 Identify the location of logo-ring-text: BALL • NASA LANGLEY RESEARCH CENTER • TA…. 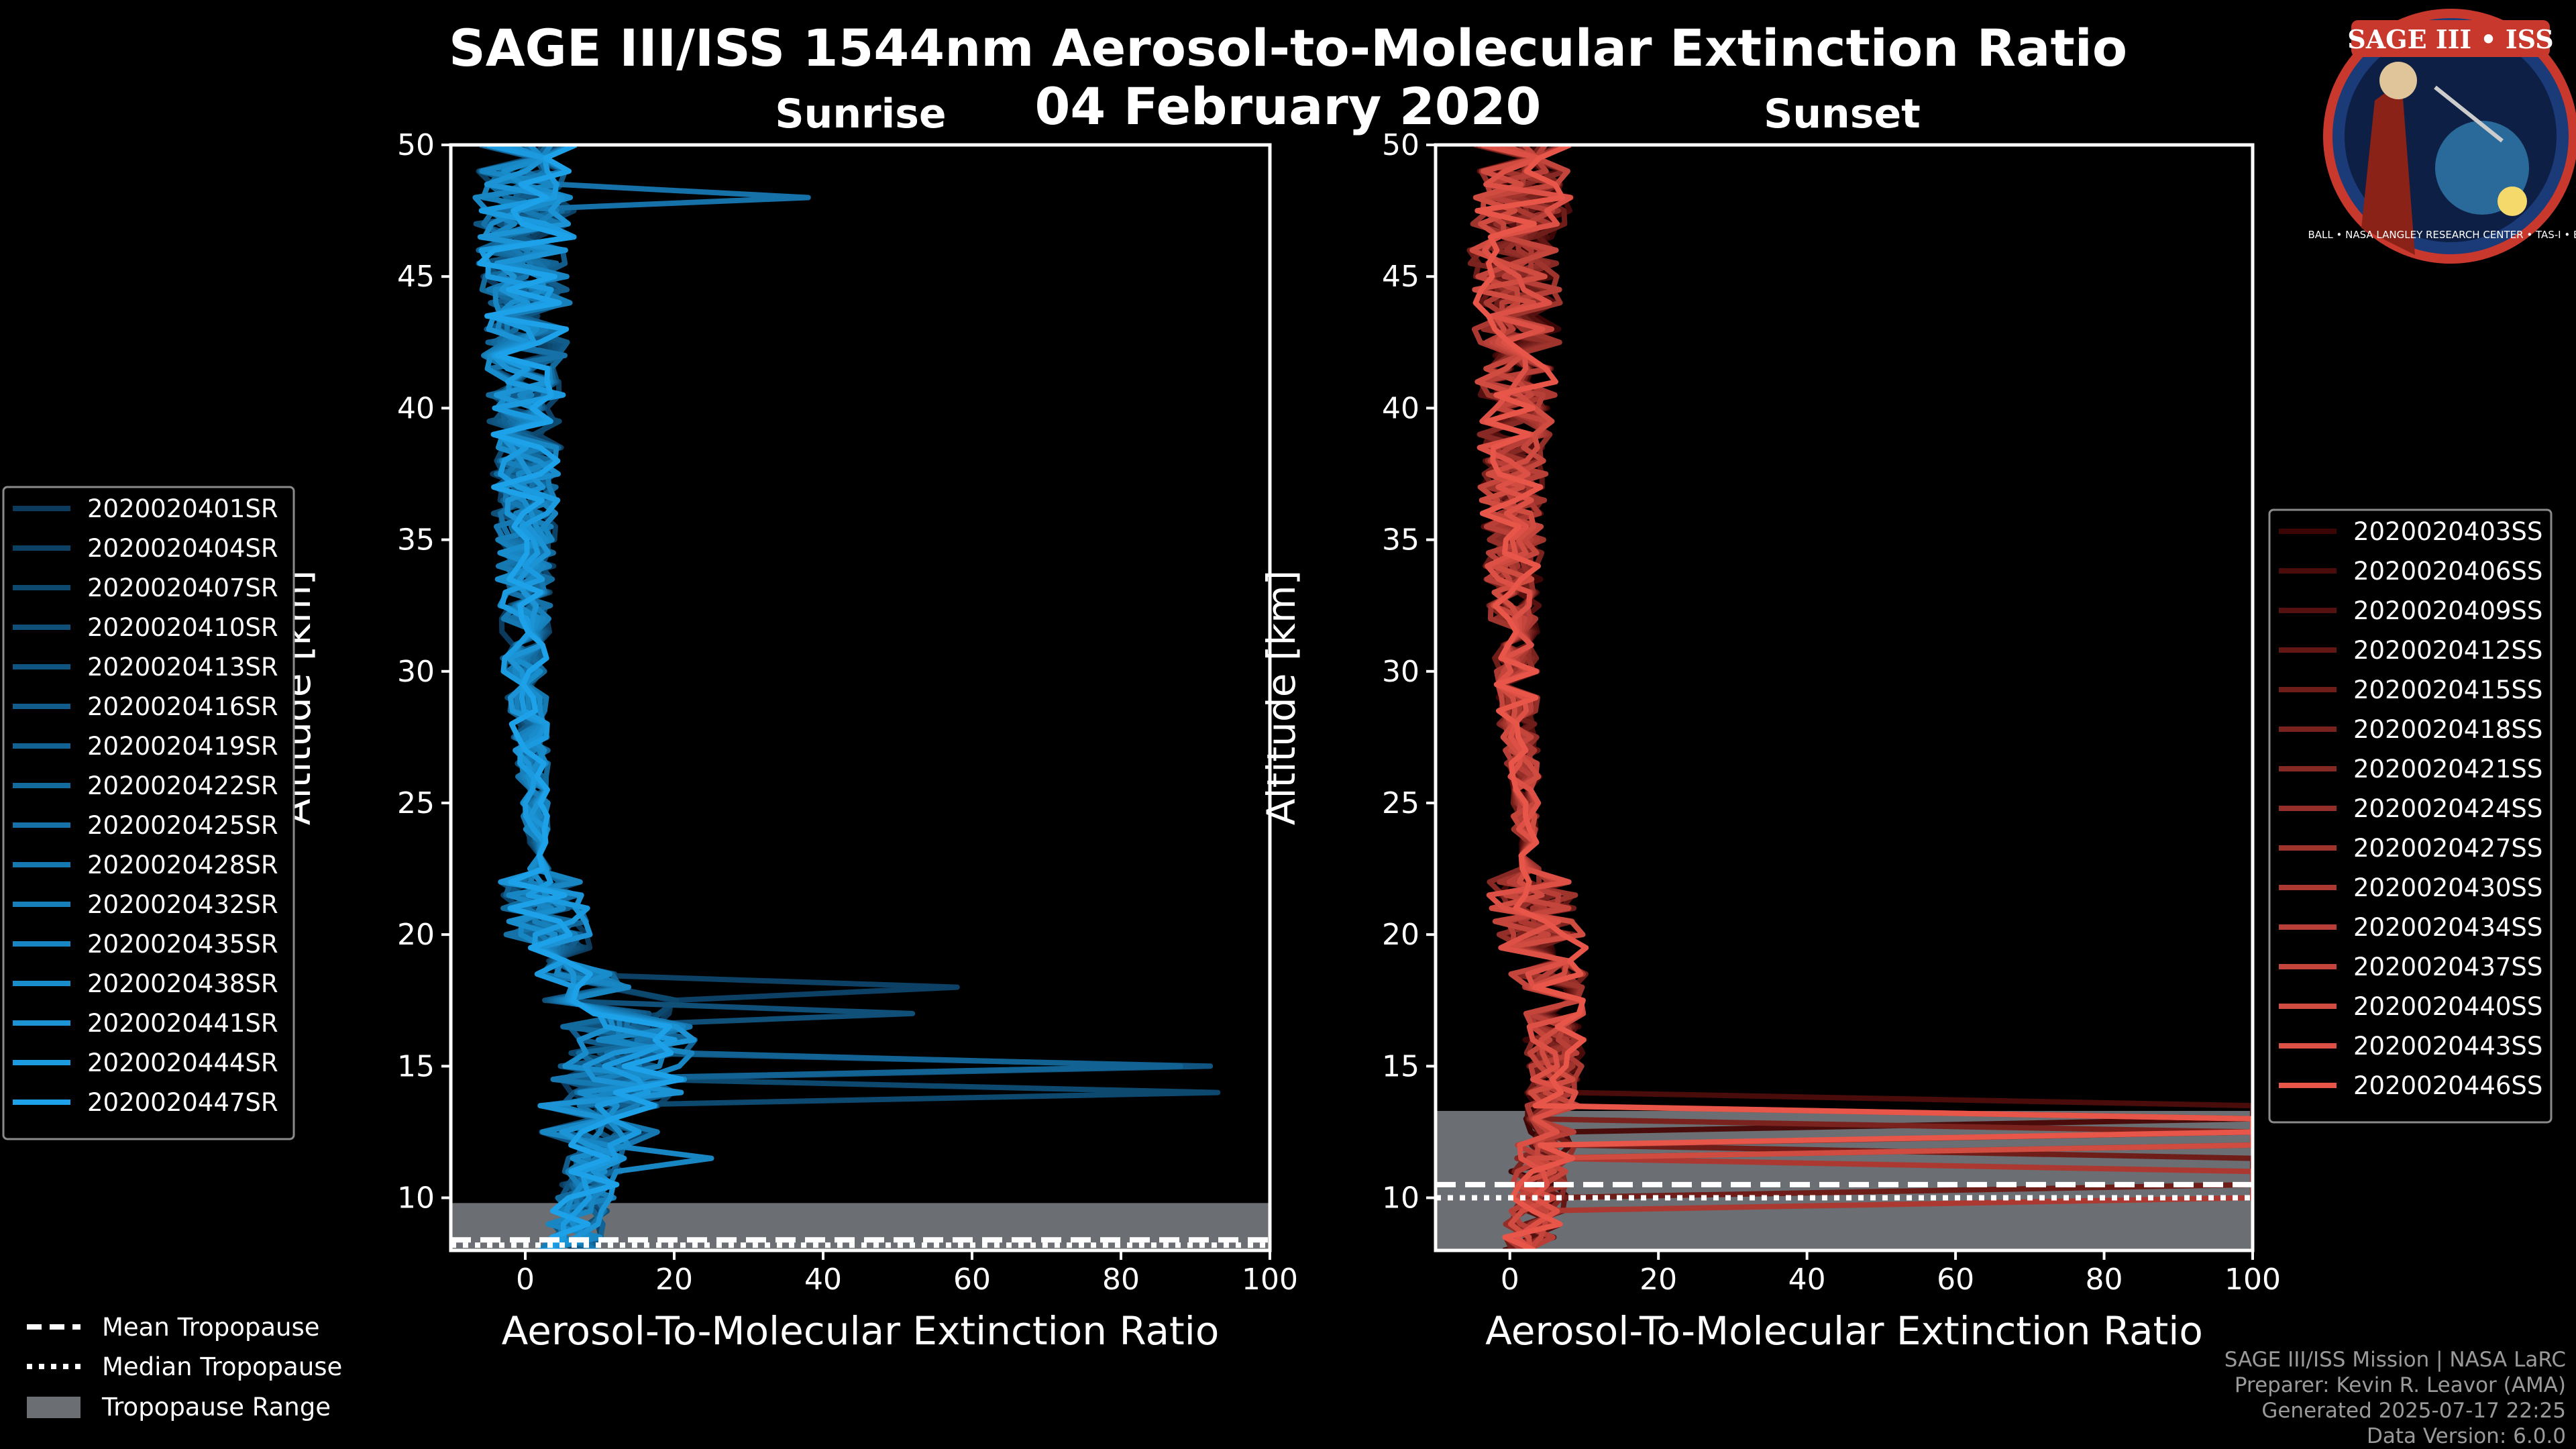
(2442, 235).